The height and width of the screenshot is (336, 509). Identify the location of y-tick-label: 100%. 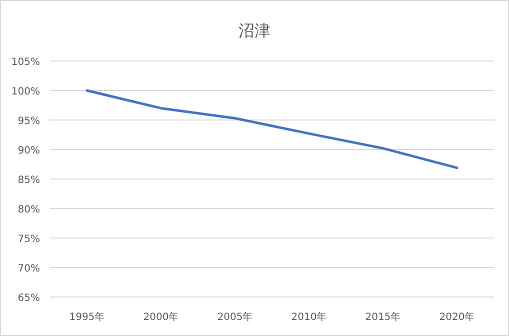
(25, 92).